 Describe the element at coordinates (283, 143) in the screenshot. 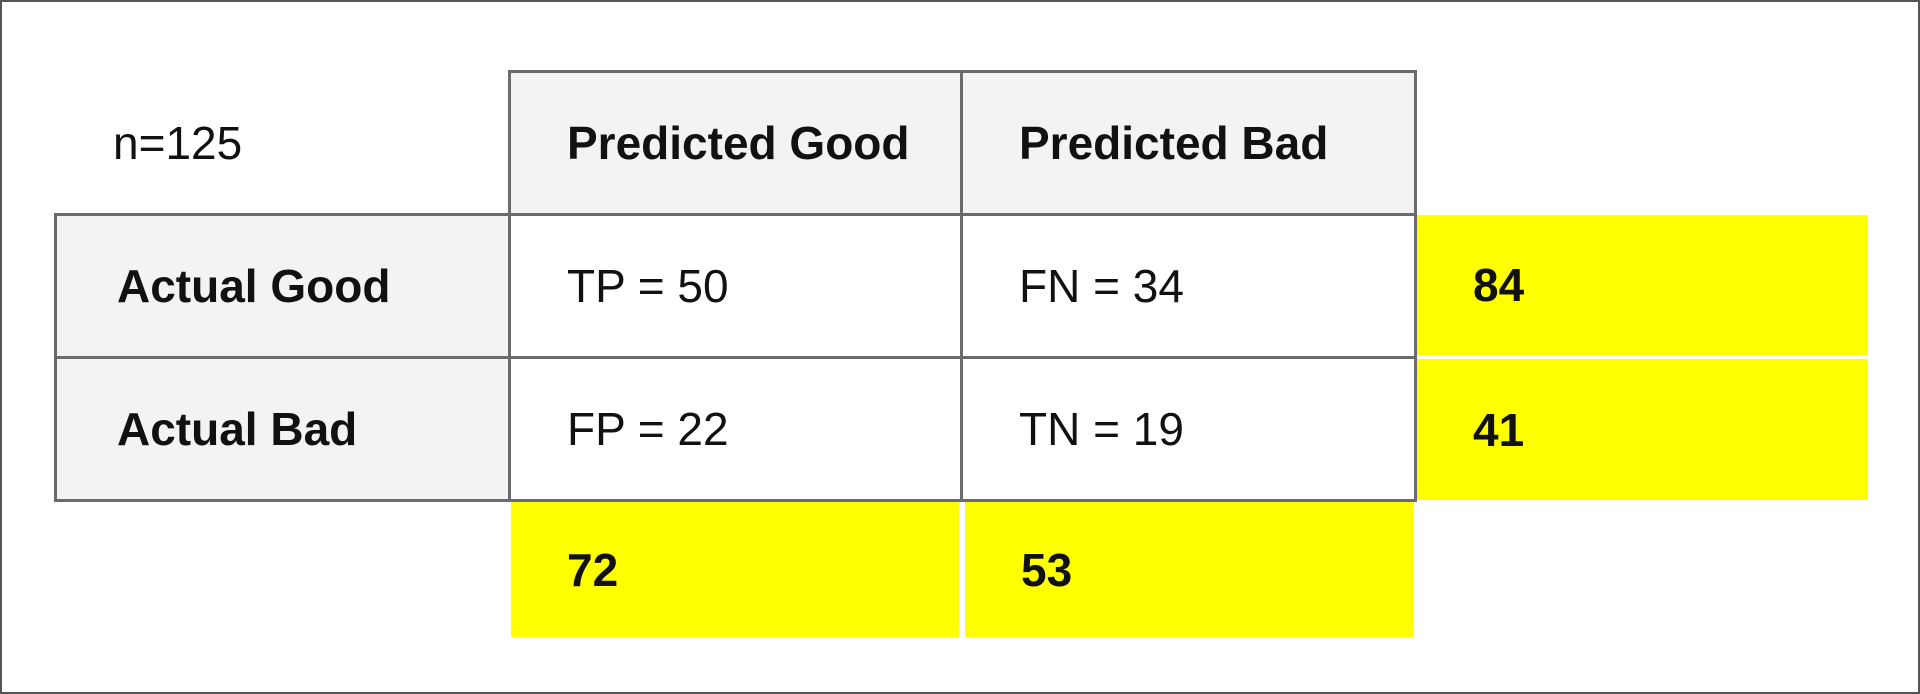

I see `sample-size-label: n=125` at that location.